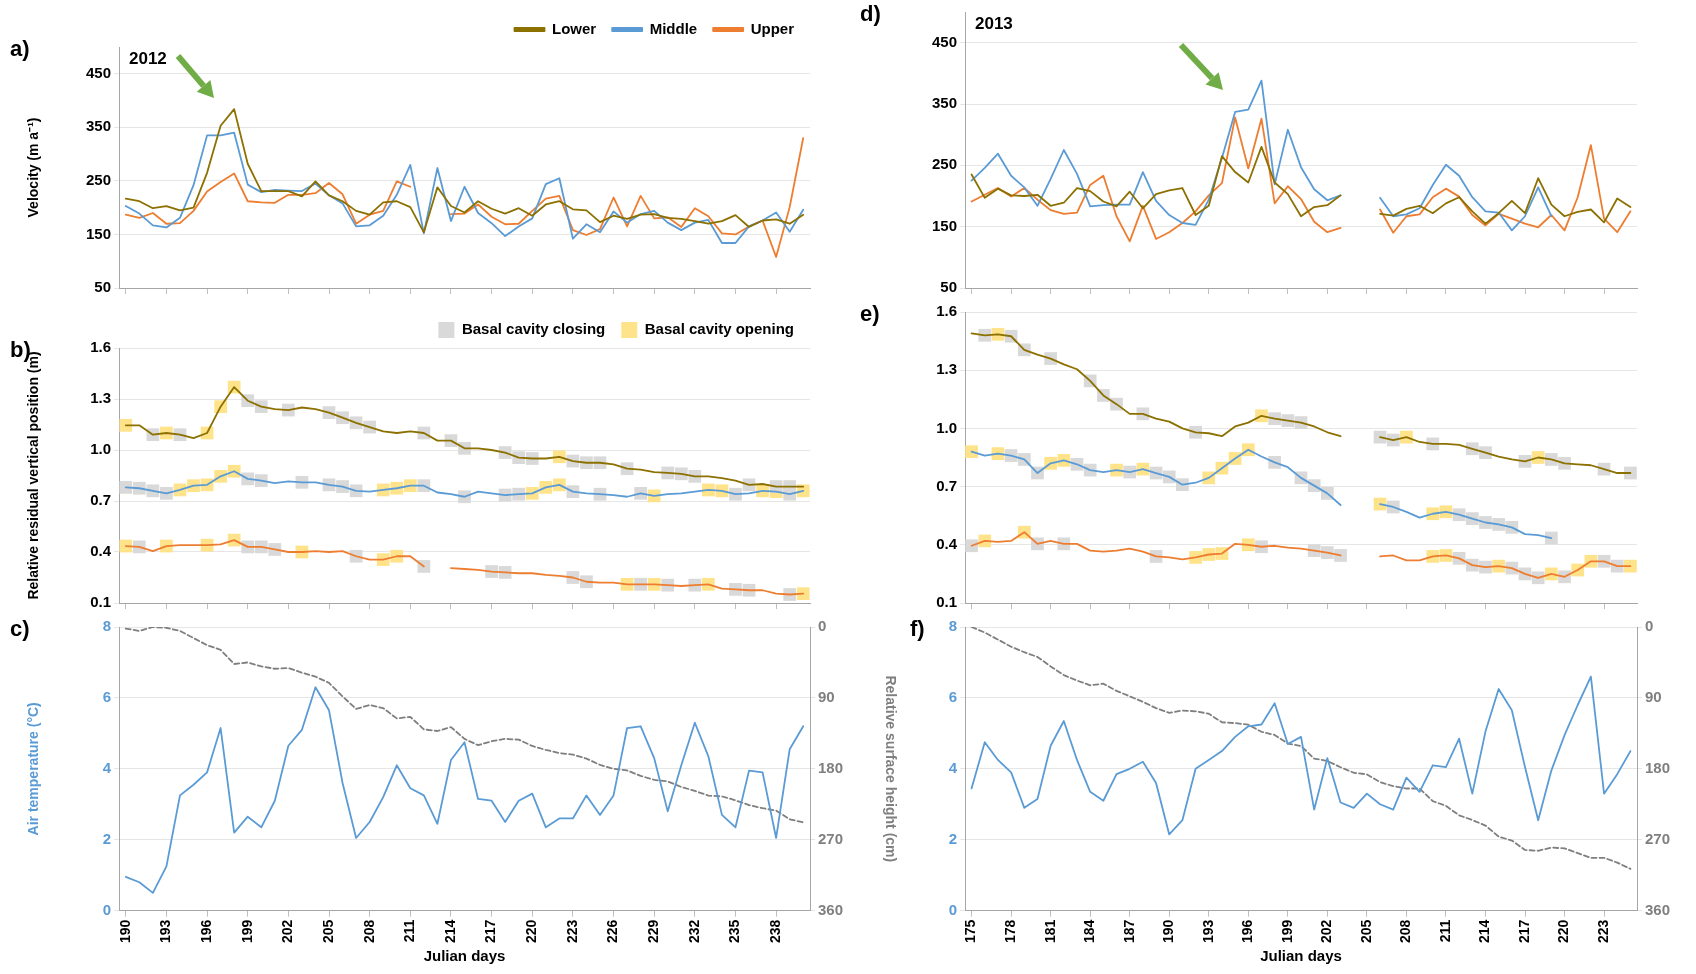  Describe the element at coordinates (148, 59) in the screenshot. I see `chart-title: 2012` at that location.